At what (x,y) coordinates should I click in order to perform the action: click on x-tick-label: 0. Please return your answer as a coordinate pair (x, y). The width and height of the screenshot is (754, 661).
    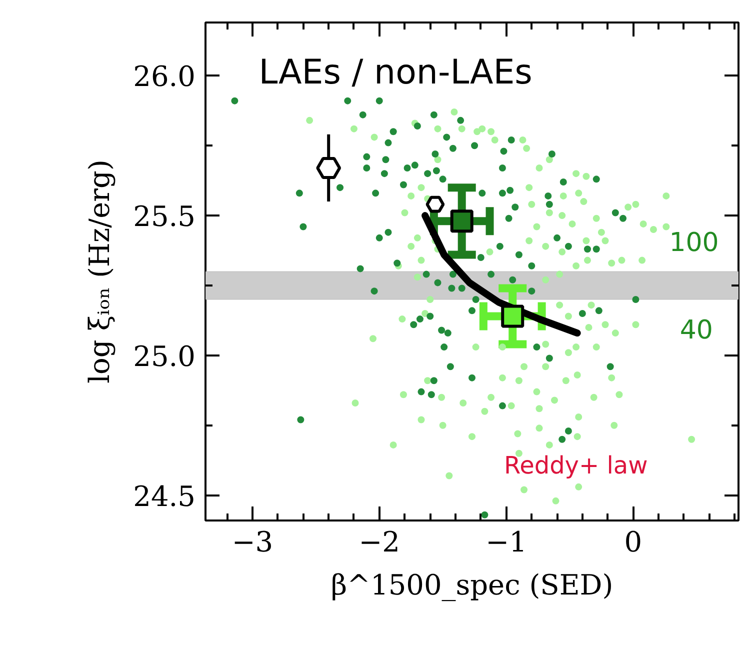
    Looking at the image, I should click on (633, 542).